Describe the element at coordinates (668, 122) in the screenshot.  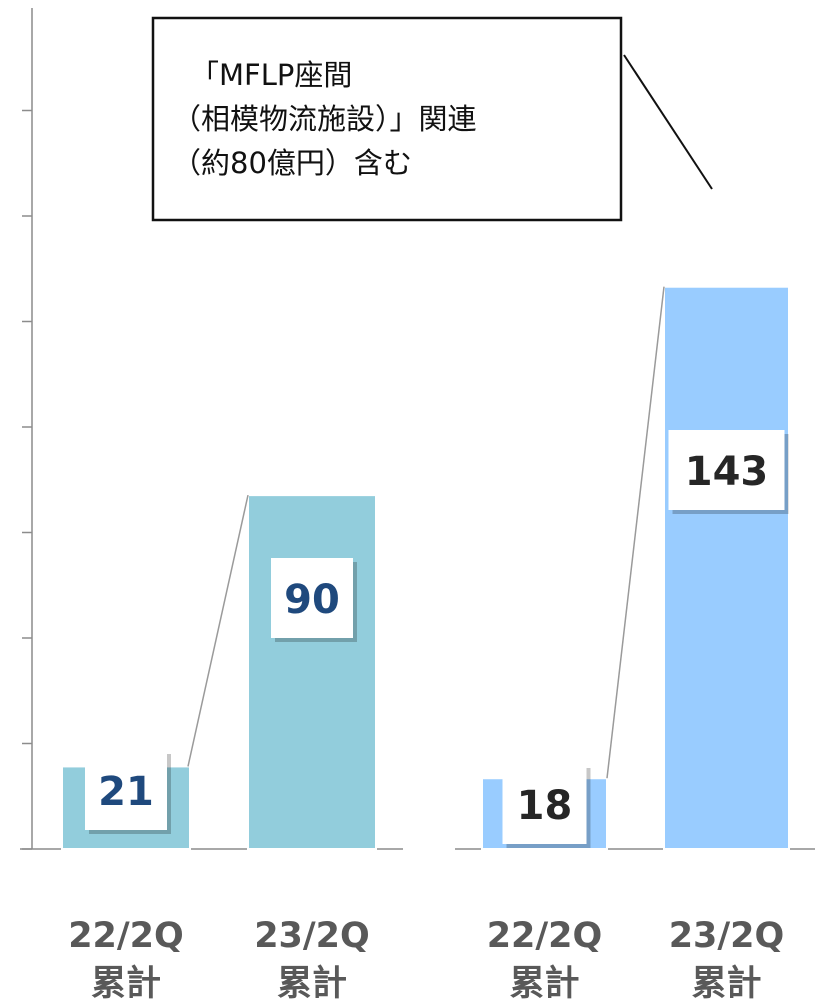
I see `callout-pointer-line` at that location.